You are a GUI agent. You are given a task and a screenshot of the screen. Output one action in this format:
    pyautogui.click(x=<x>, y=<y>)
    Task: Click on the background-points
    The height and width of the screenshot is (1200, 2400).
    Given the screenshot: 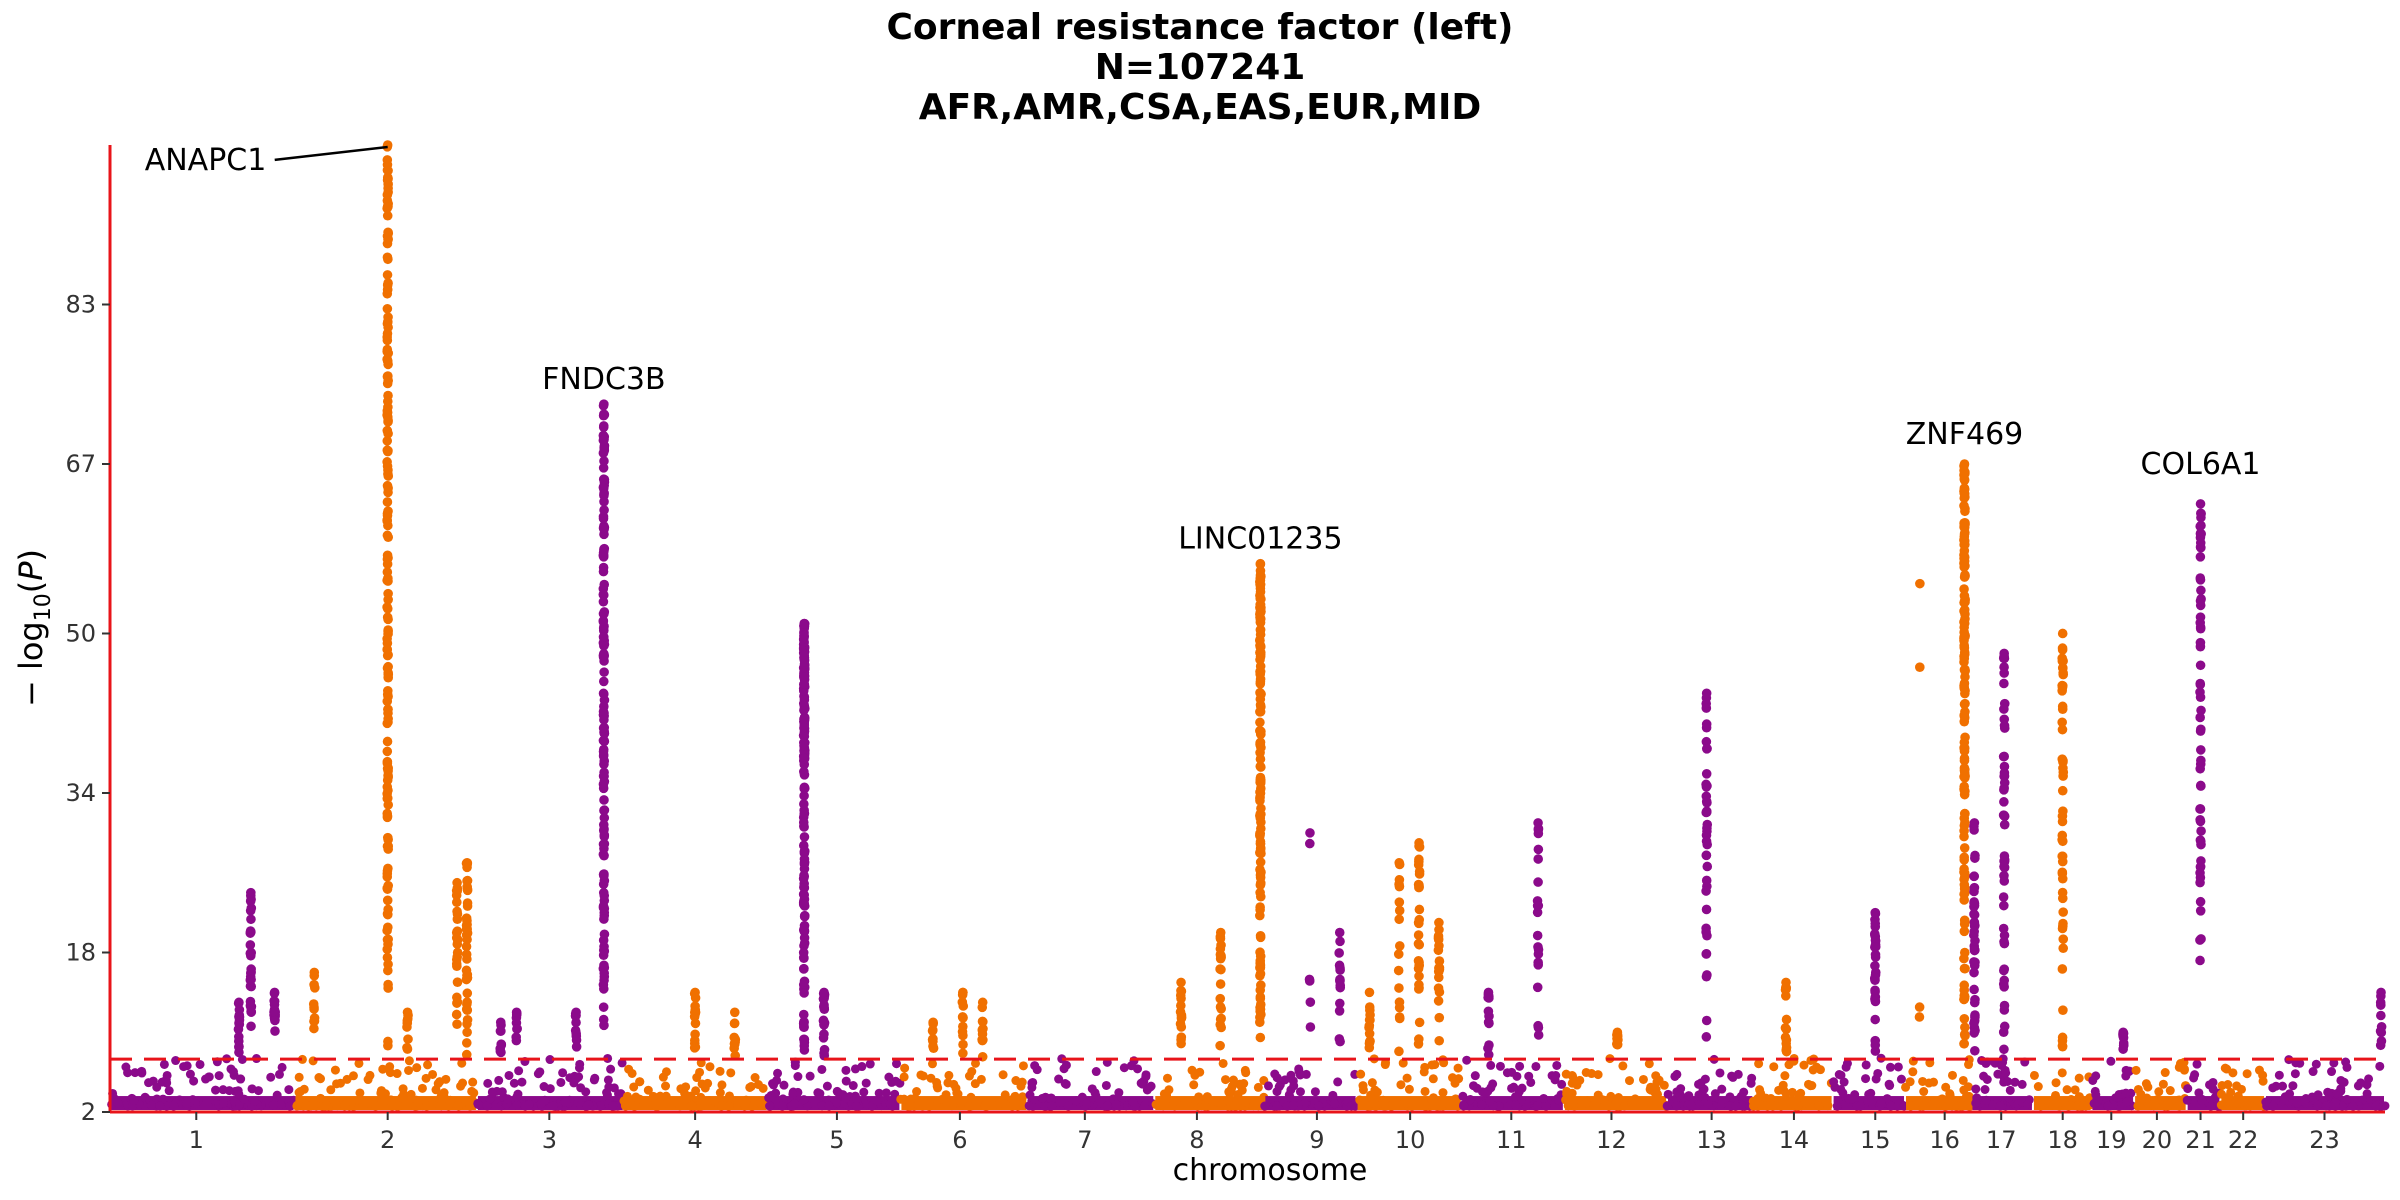 What is the action you would take?
    pyautogui.click(x=1248, y=1082)
    